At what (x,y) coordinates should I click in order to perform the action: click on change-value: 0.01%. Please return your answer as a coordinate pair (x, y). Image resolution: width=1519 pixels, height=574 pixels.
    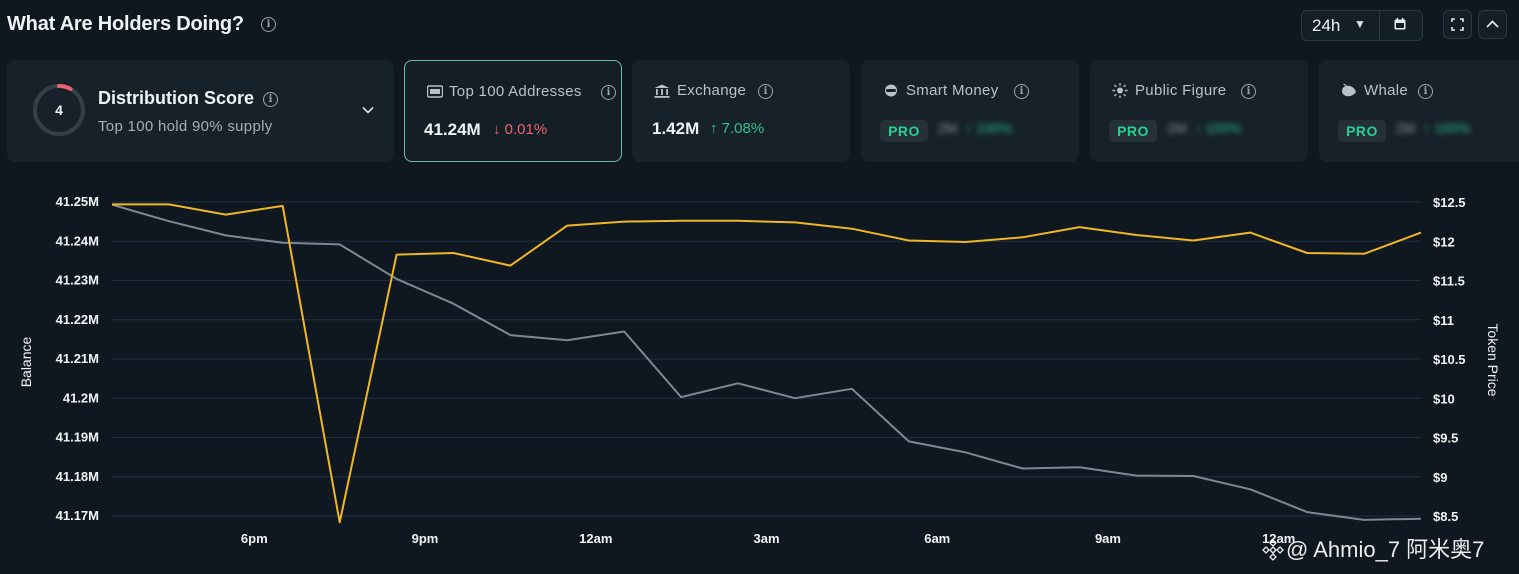
    Looking at the image, I should click on (526, 129).